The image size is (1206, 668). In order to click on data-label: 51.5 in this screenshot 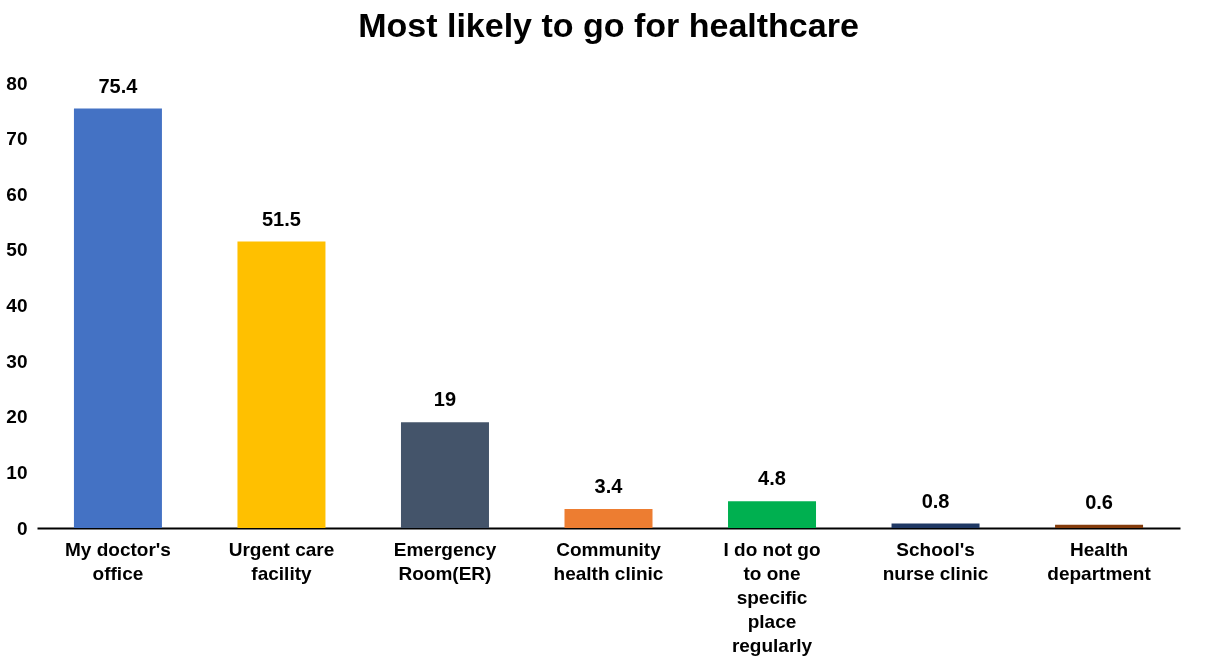, I will do `click(281, 218)`.